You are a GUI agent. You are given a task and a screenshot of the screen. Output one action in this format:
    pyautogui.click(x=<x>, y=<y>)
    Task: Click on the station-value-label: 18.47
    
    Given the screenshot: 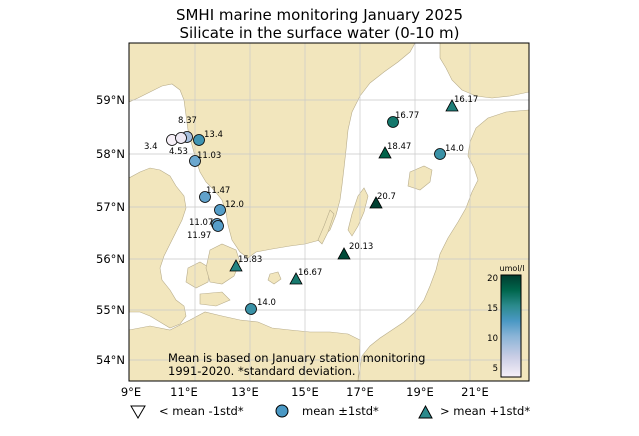 What is the action you would take?
    pyautogui.click(x=399, y=147)
    